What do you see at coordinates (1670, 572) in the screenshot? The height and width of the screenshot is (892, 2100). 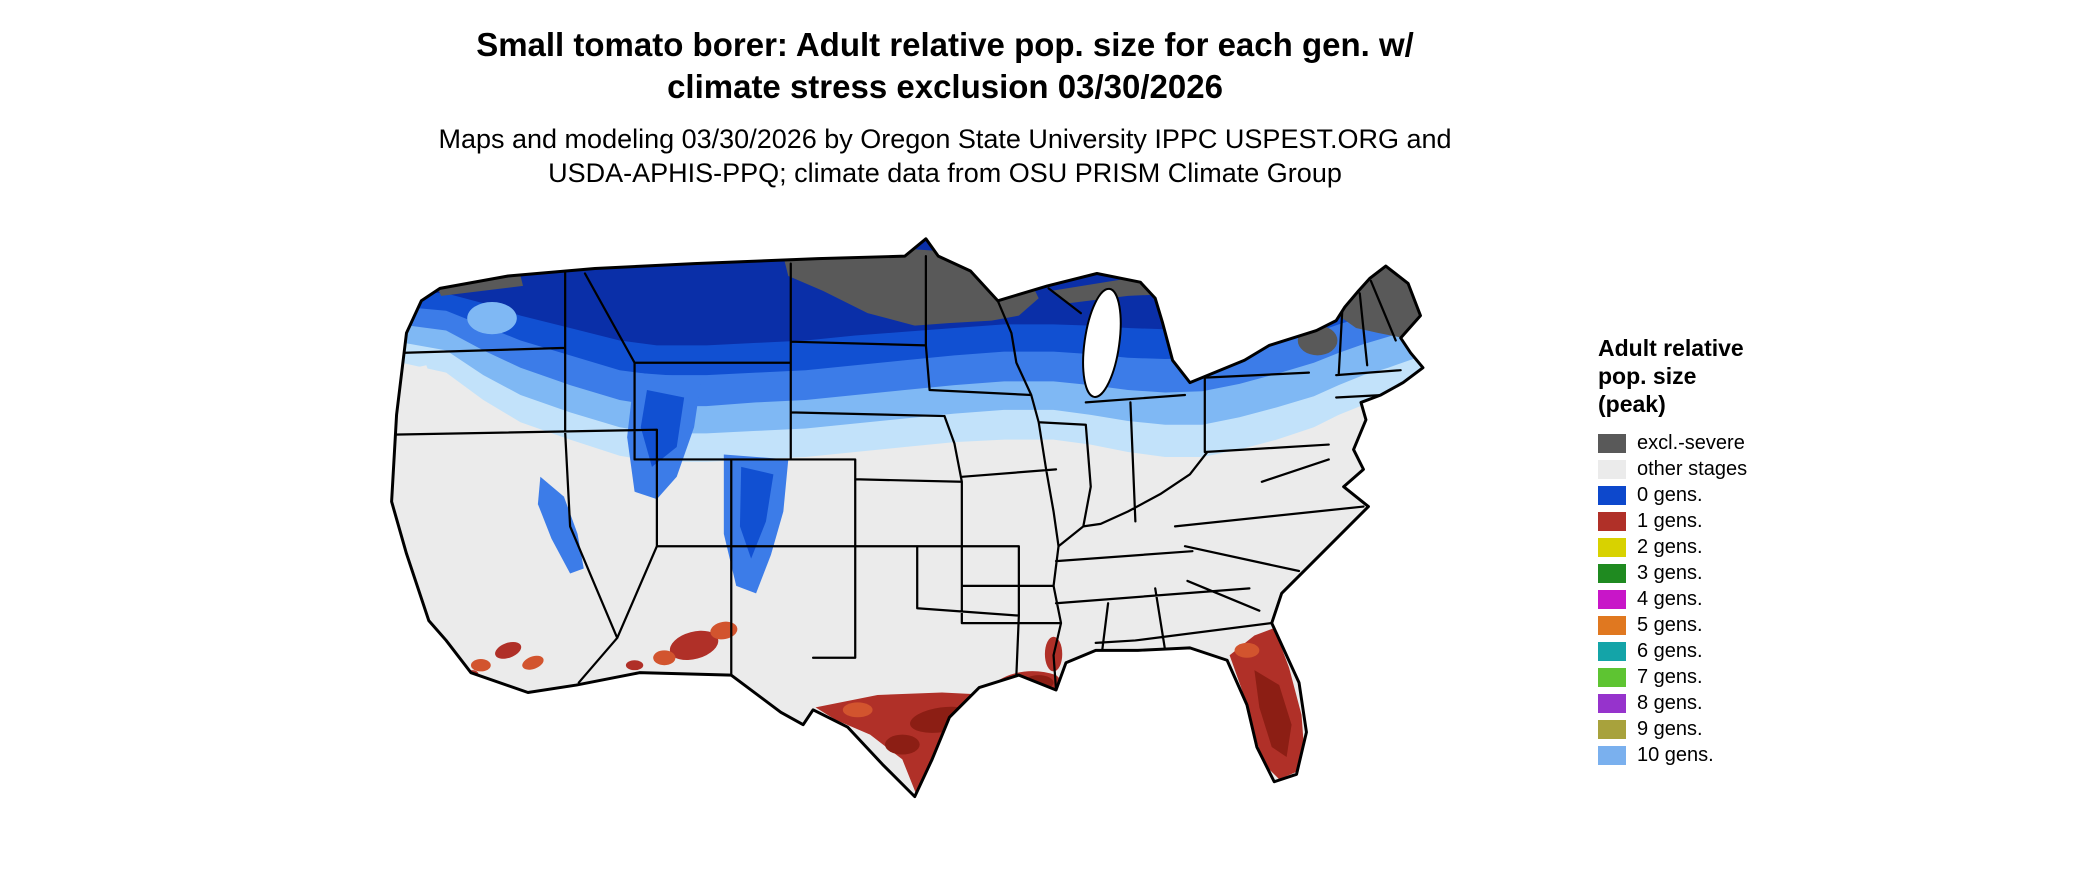 I see `legend-label: 3 gens.` at bounding box center [1670, 572].